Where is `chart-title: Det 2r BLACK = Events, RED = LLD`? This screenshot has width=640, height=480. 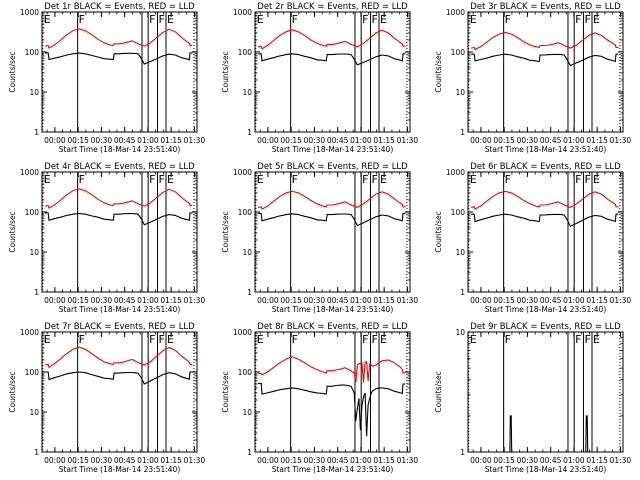 chart-title: Det 2r BLACK = Events, RED = LLD is located at coordinates (332, 7).